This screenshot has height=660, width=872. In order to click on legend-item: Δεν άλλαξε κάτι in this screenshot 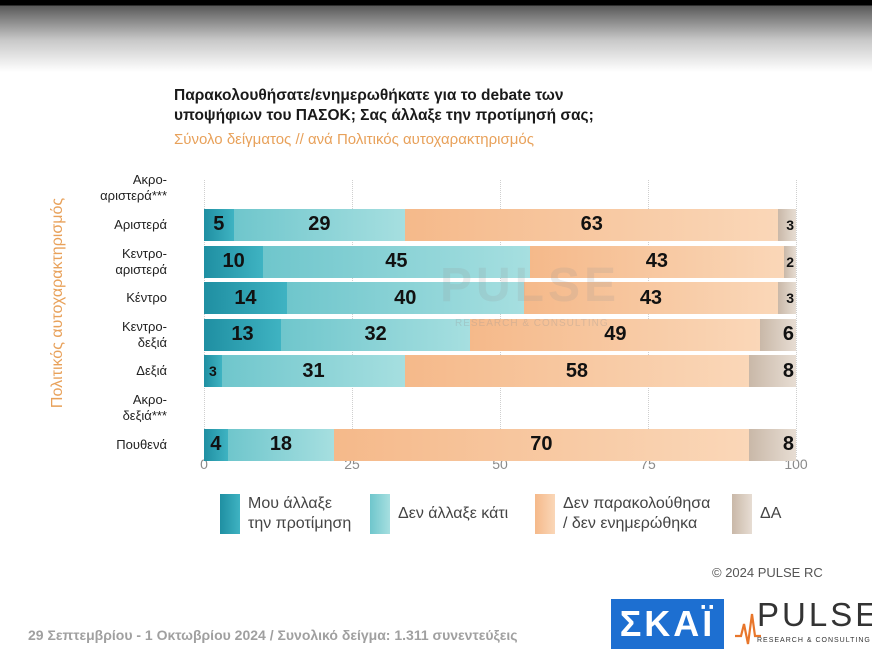, I will do `click(439, 514)`.